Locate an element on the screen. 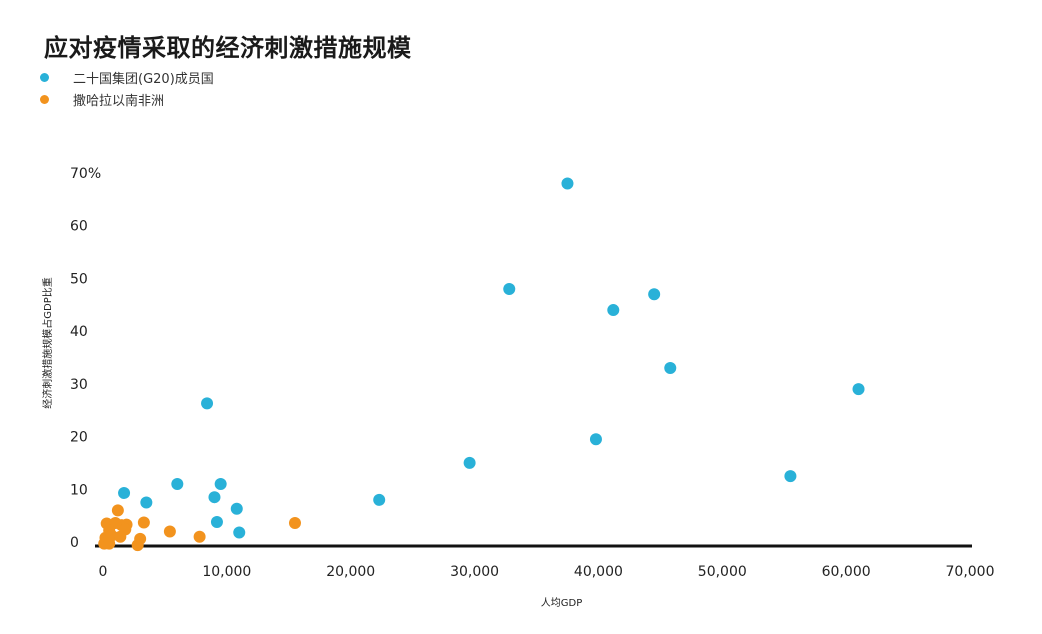 The height and width of the screenshot is (634, 1042). x-tick-label: 20,000 is located at coordinates (350, 572).